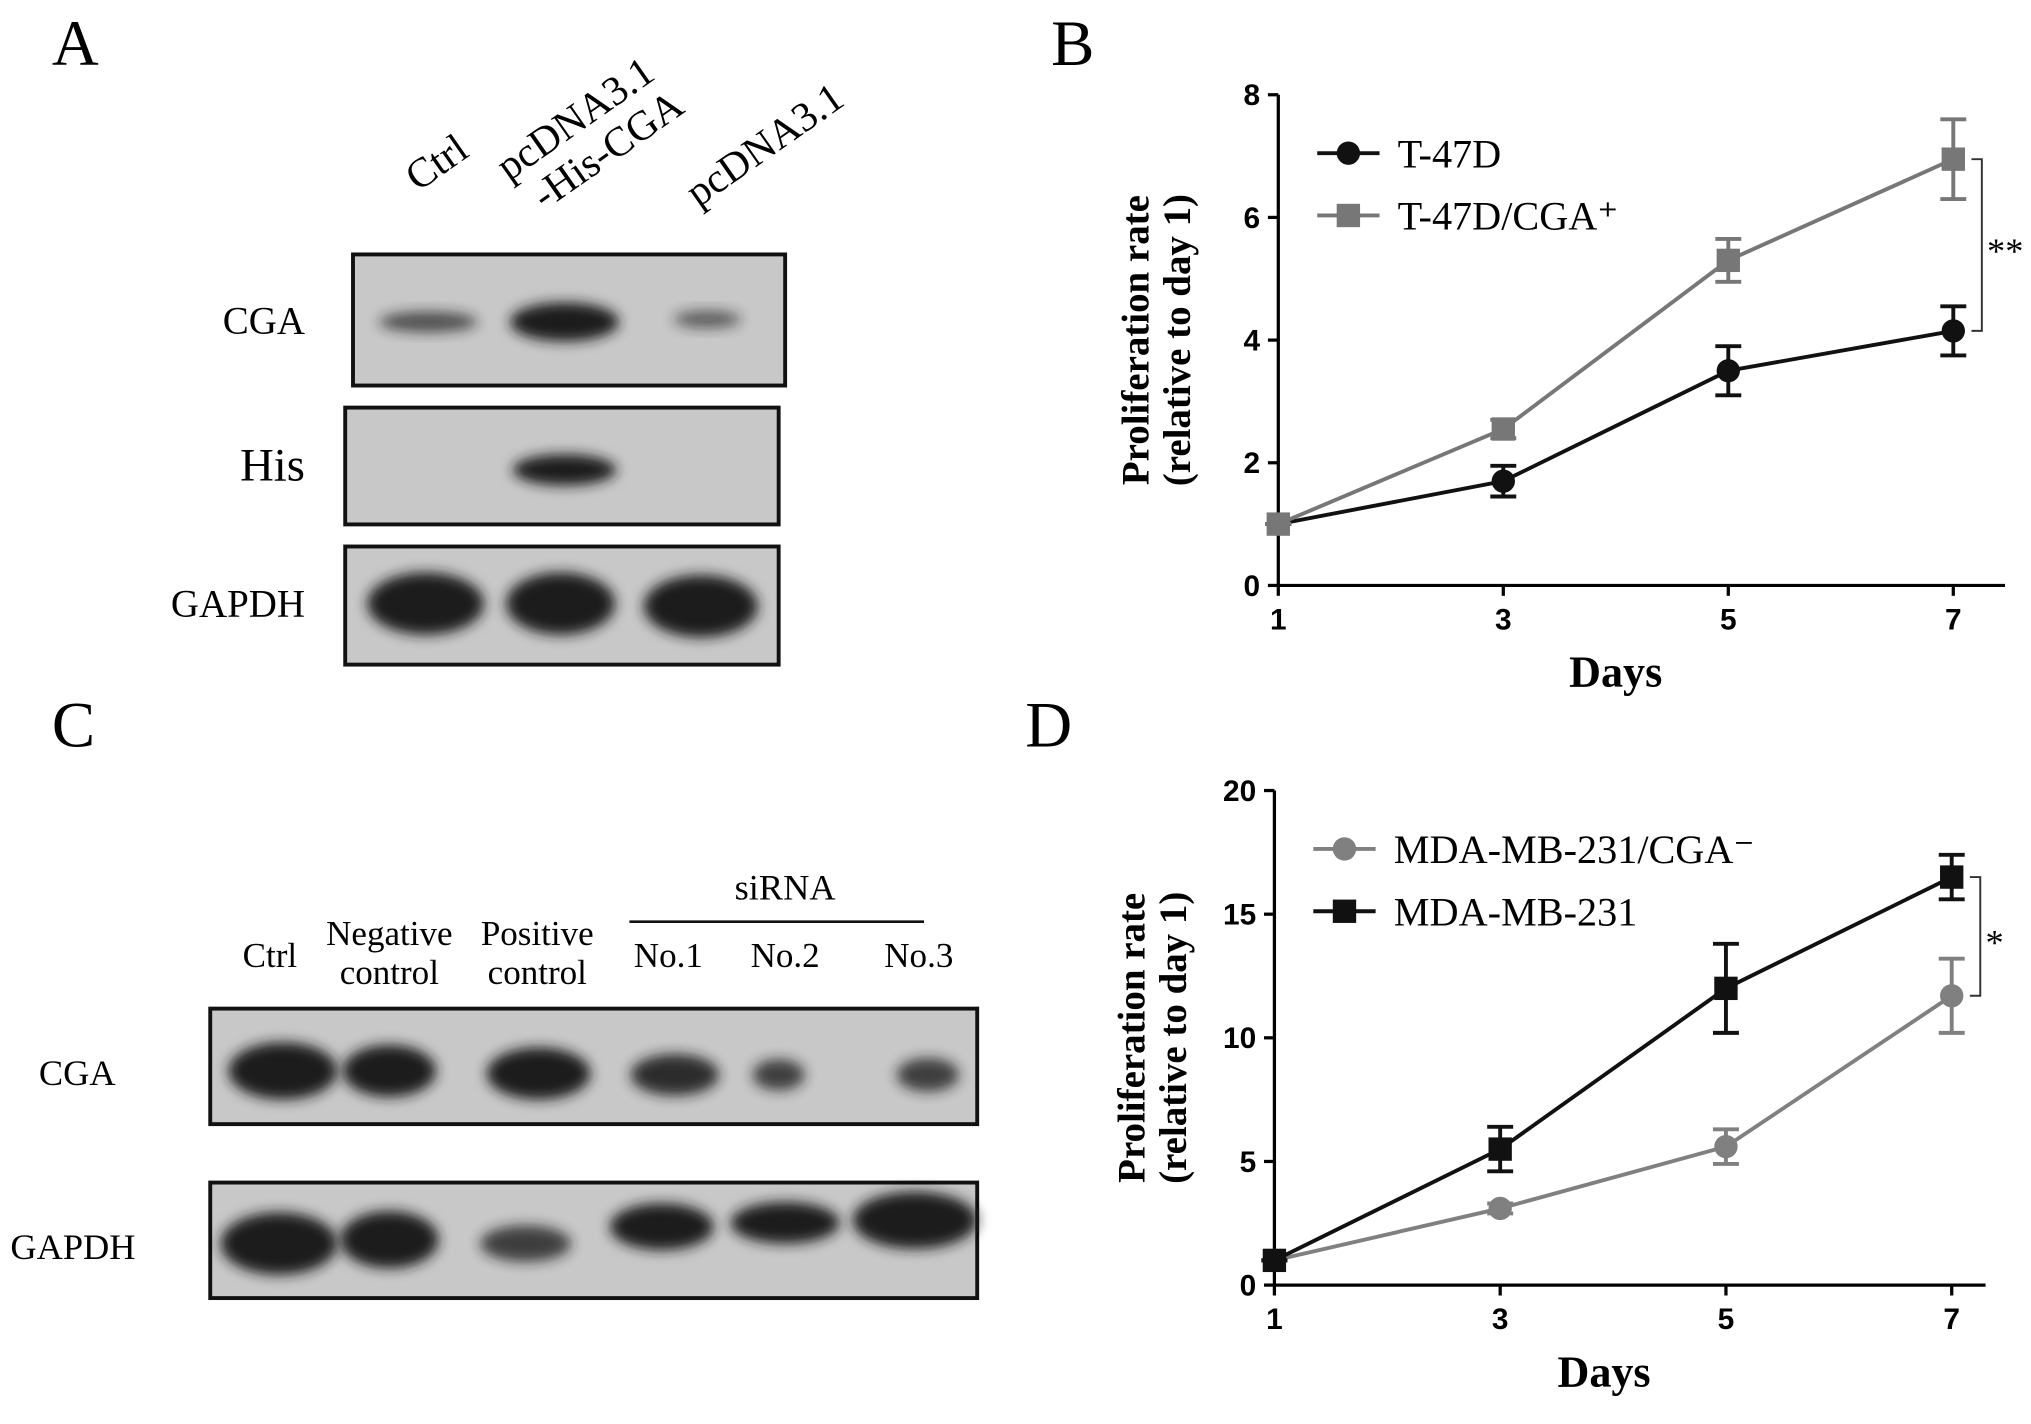 The width and height of the screenshot is (2031, 1424). I want to click on blot-a, so click(565, 459).